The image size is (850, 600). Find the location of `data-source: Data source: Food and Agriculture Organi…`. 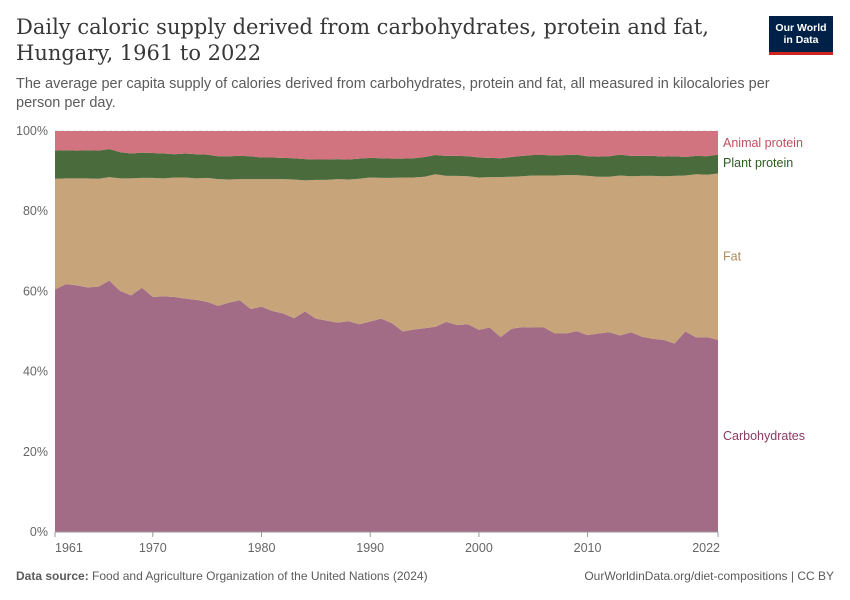

data-source: Data source: Food and Agriculture Organi… is located at coordinates (222, 576).